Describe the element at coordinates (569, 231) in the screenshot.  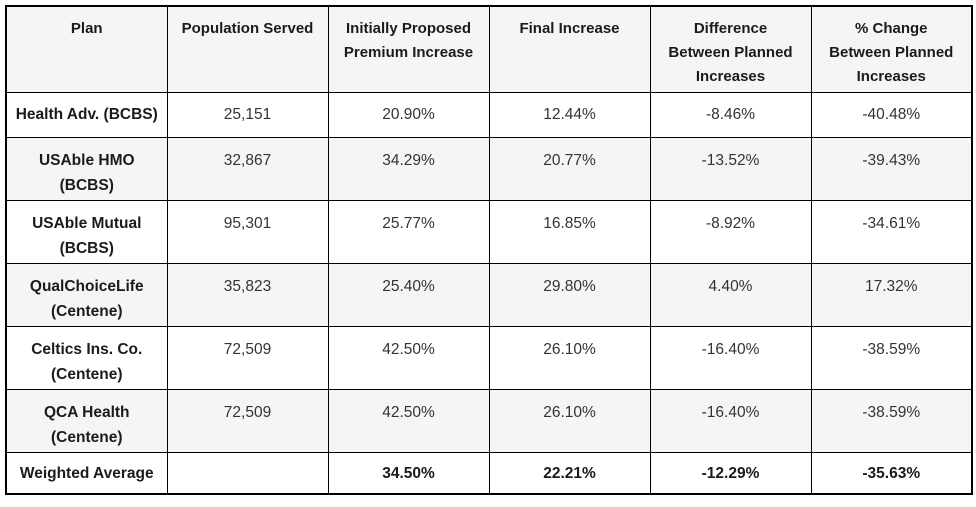
I see `final-increase-cell: 16.85%` at that location.